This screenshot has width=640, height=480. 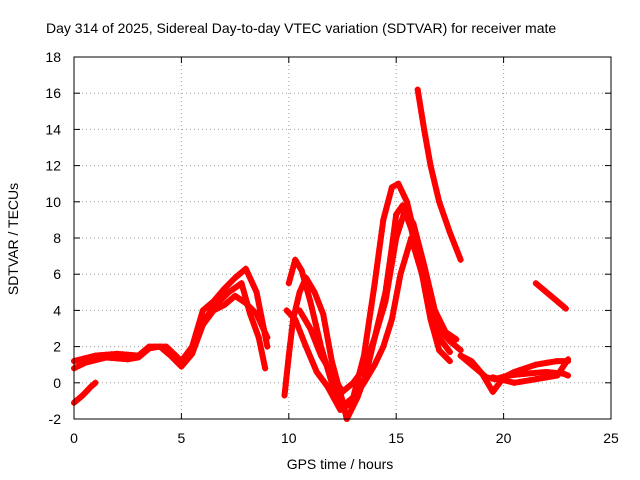 I want to click on x-tick-label: 5, so click(x=182, y=438).